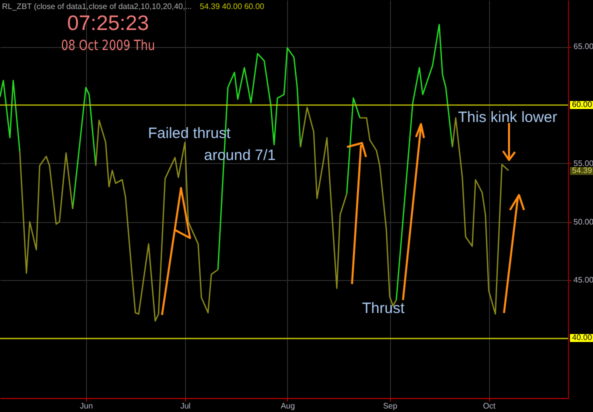 This screenshot has width=593, height=412. What do you see at coordinates (108, 24) in the screenshot?
I see `annotation: 07:25:23` at bounding box center [108, 24].